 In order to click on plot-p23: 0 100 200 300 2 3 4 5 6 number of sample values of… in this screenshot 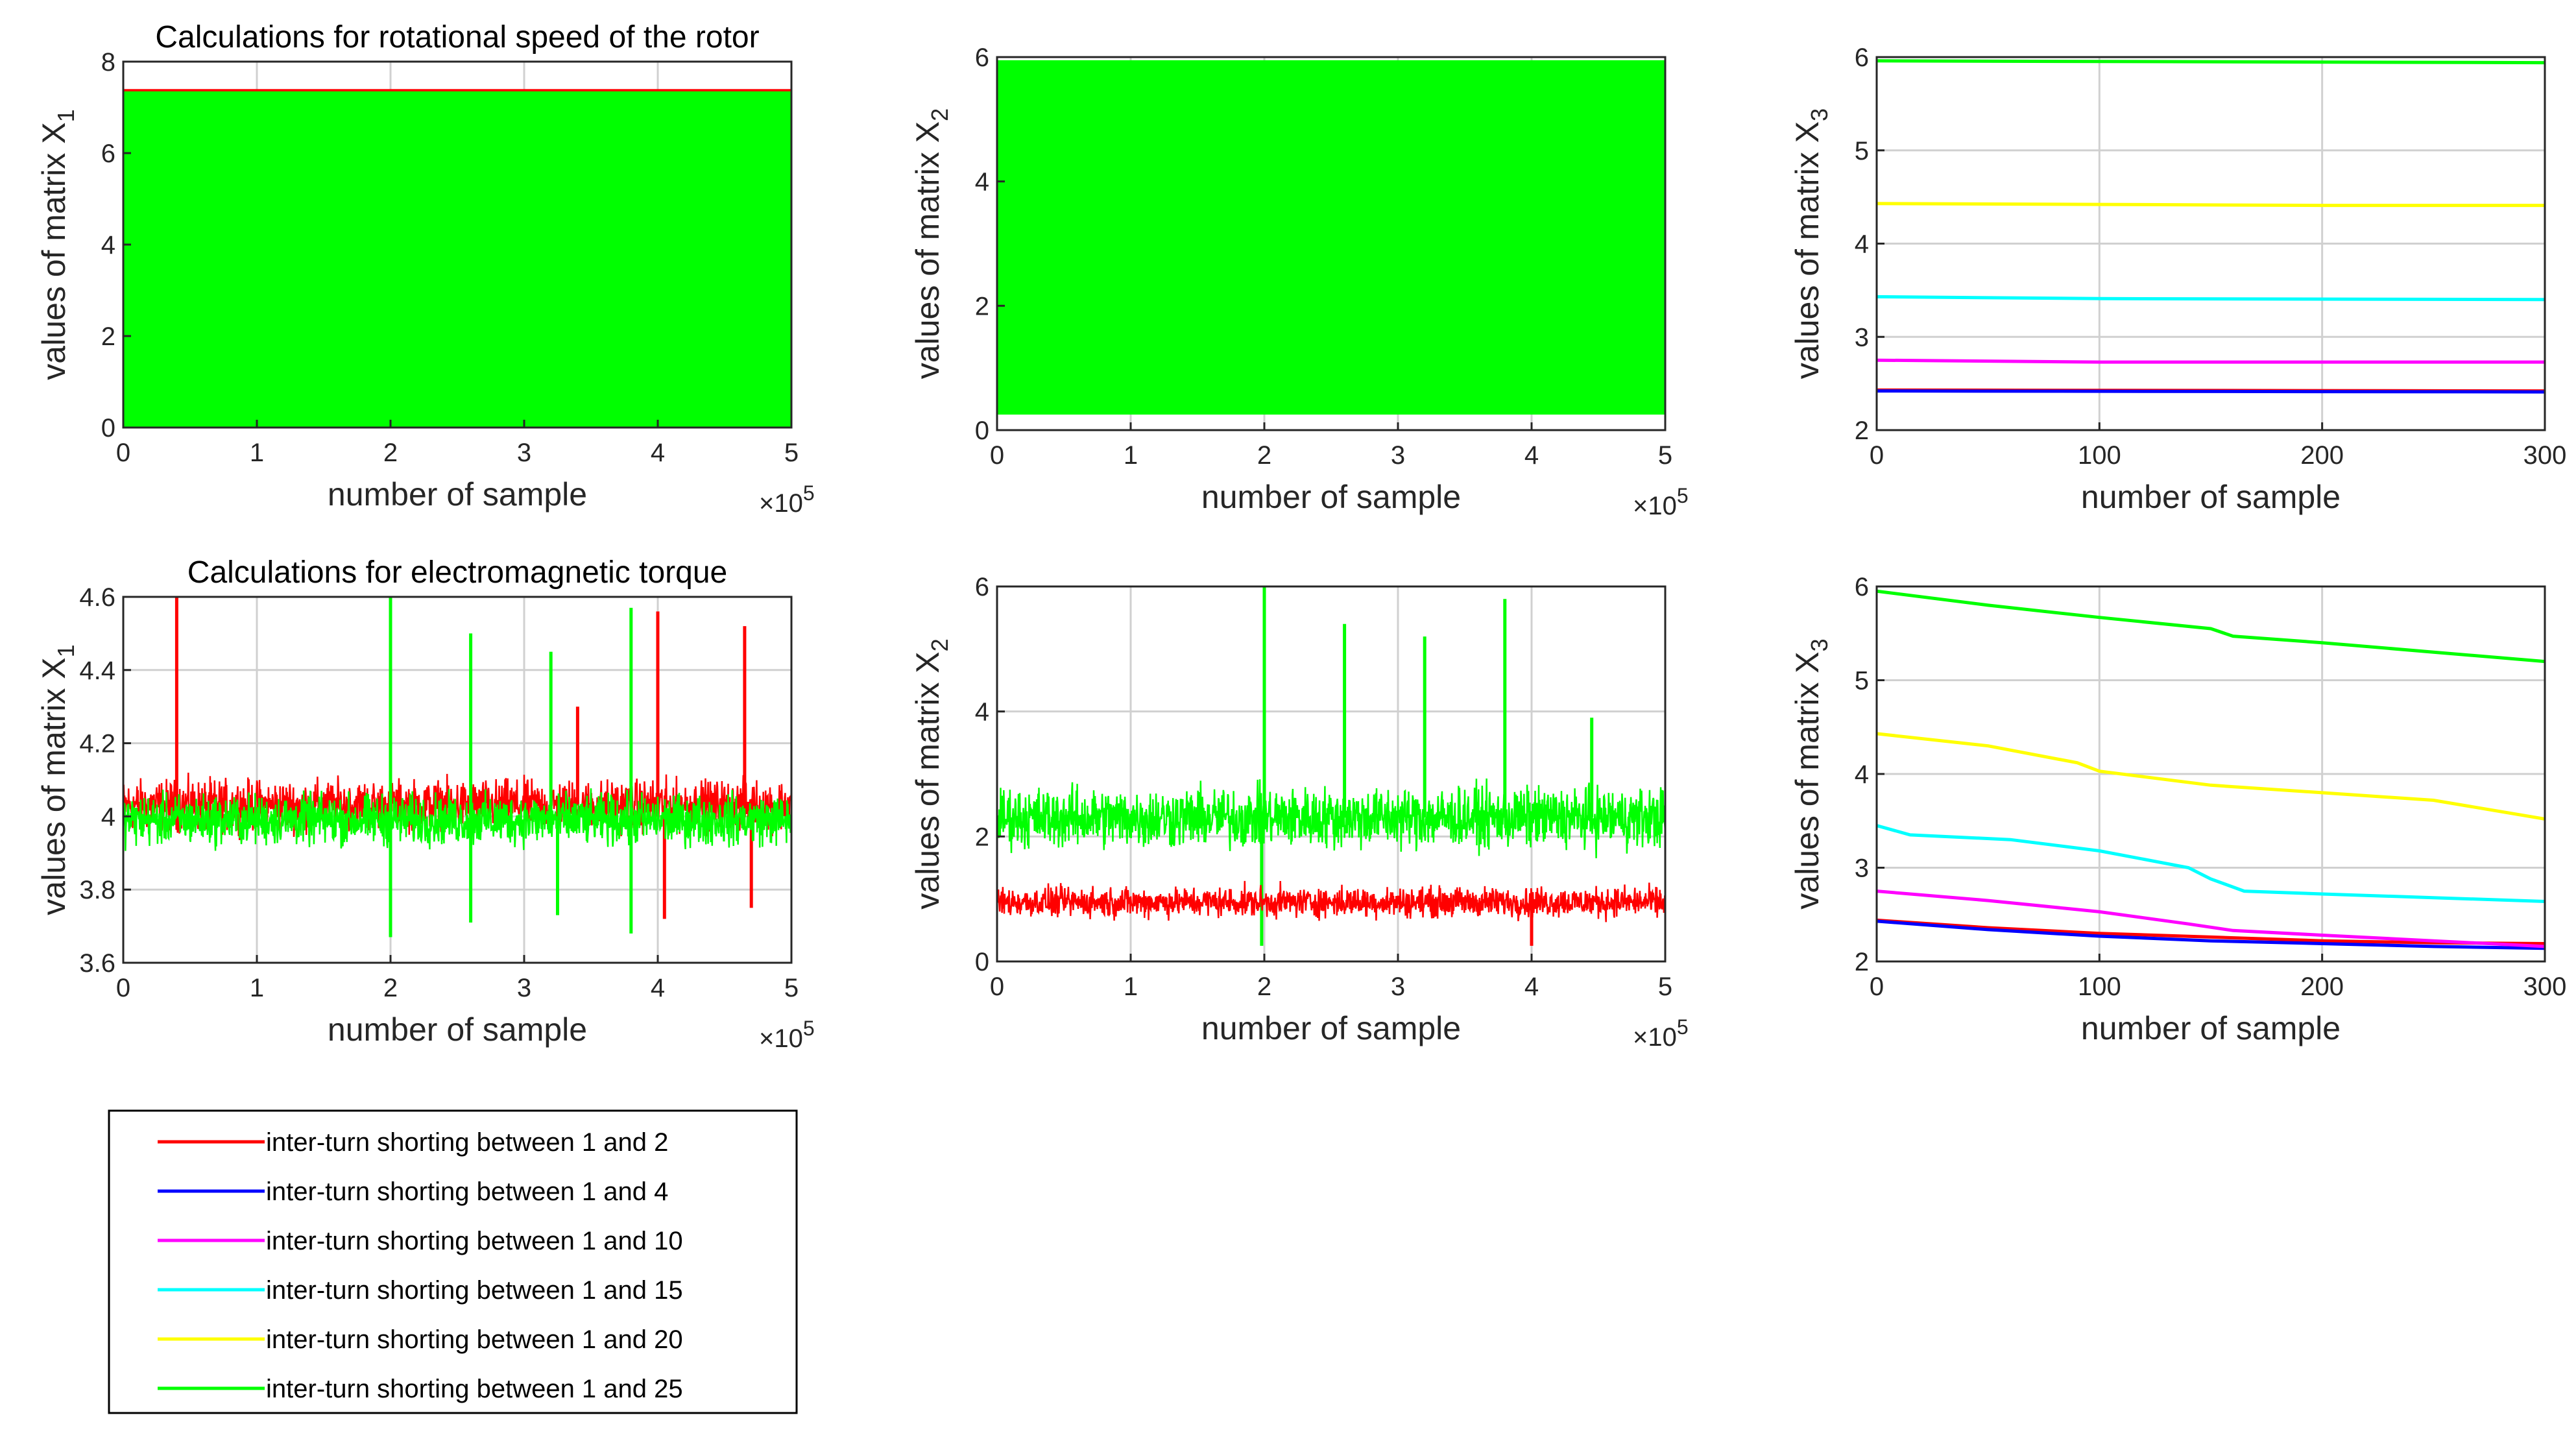, I will do `click(2177, 809)`.